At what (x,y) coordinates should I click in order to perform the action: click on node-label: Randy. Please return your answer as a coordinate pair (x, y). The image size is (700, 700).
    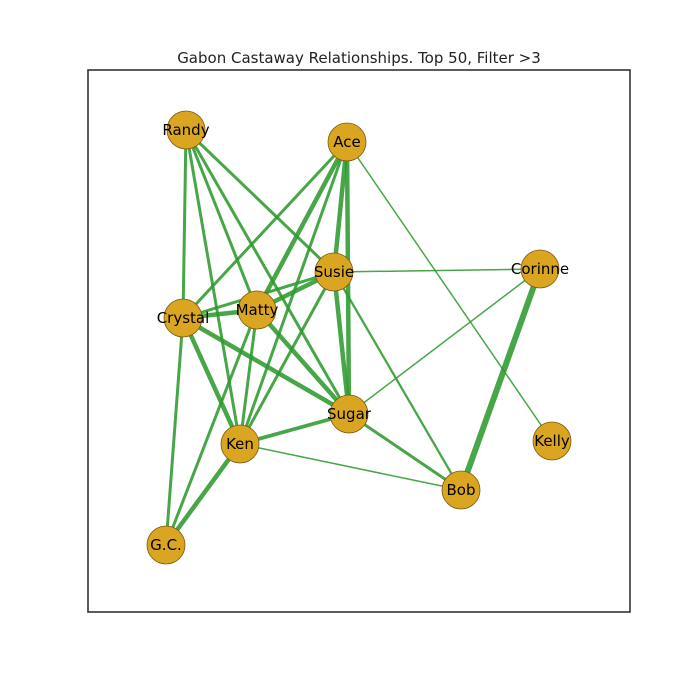
    Looking at the image, I should click on (185, 130).